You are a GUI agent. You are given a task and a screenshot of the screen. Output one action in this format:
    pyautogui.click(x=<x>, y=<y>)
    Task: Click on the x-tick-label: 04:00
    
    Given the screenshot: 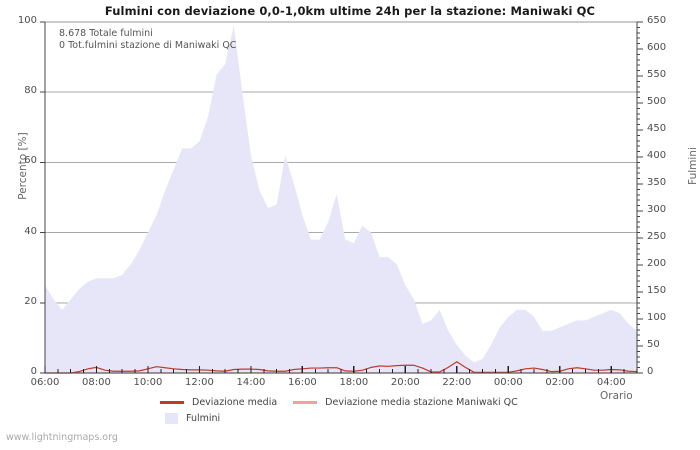 What is the action you would take?
    pyautogui.click(x=611, y=382)
    